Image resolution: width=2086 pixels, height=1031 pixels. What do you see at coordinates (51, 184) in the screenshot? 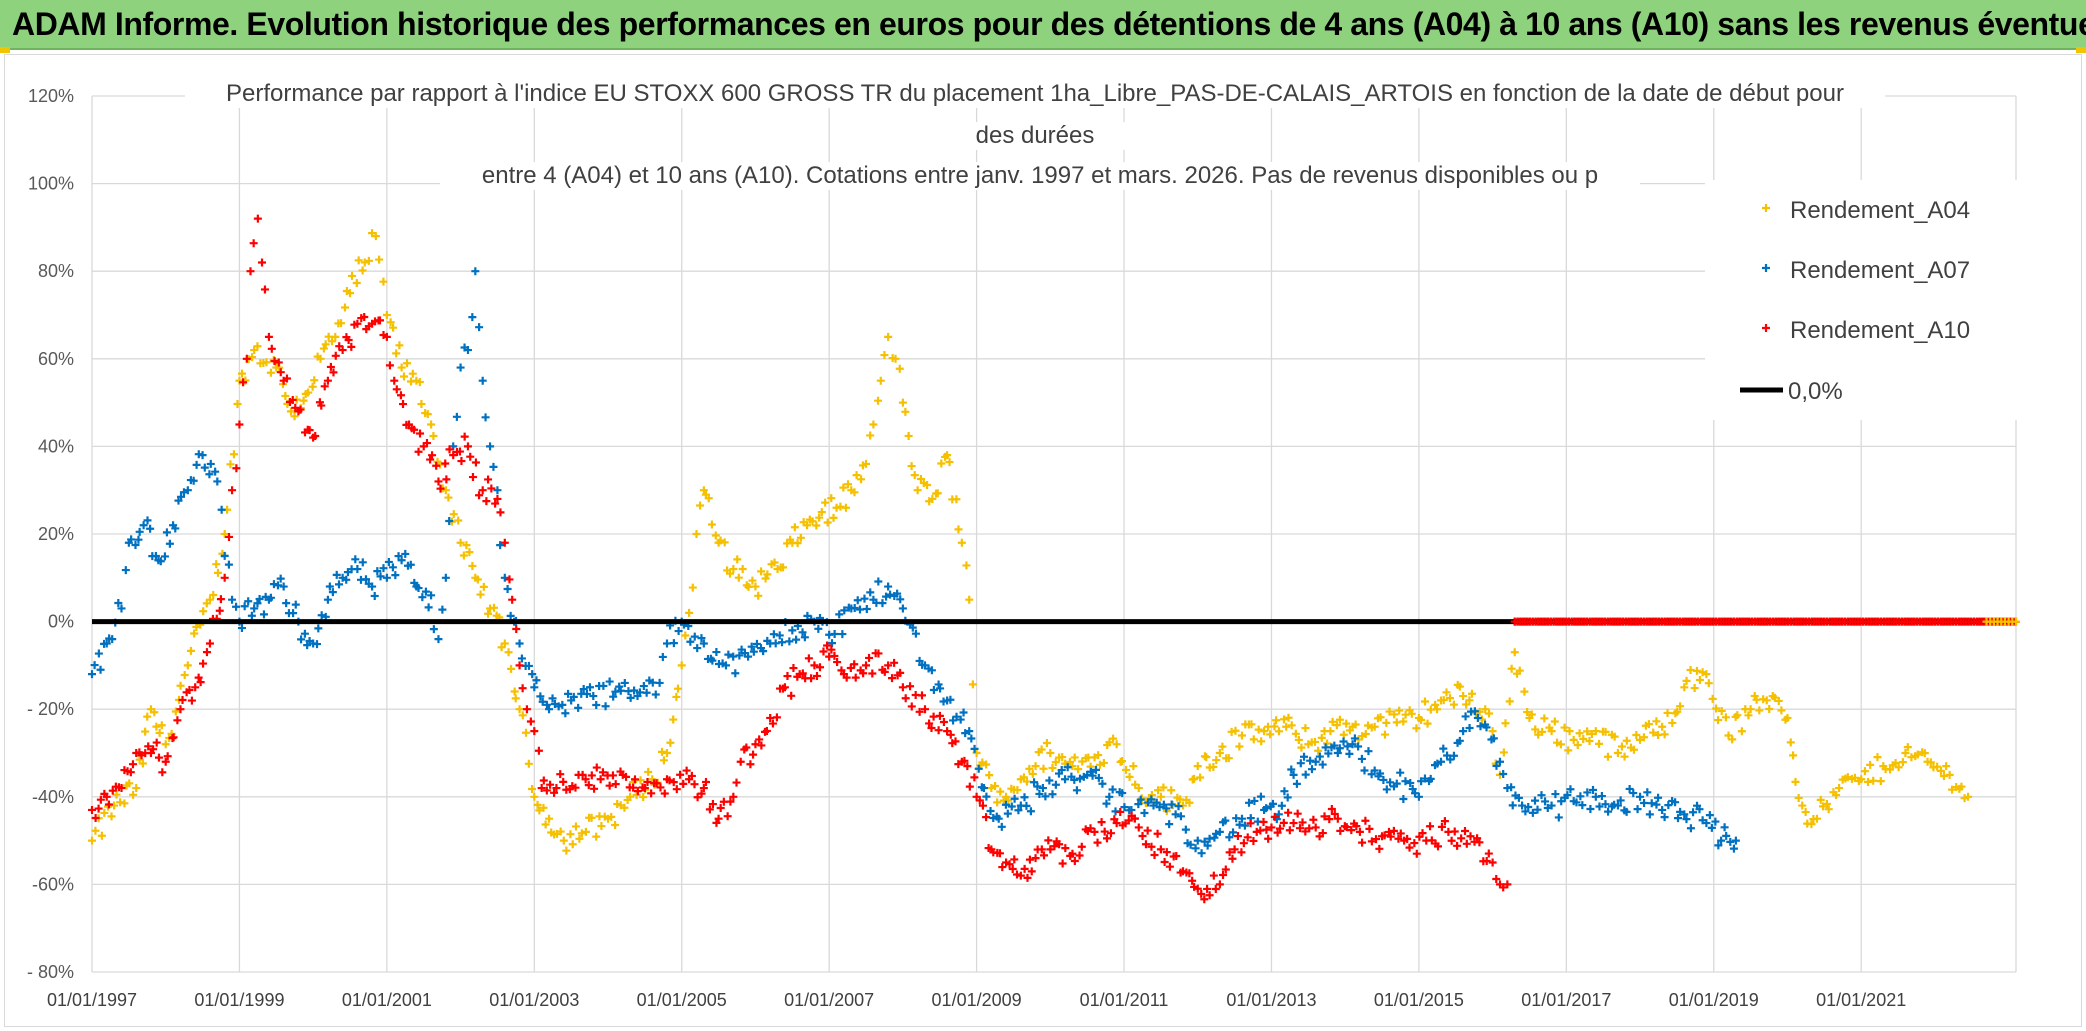
I see `y-tick-label: 100%` at bounding box center [51, 184].